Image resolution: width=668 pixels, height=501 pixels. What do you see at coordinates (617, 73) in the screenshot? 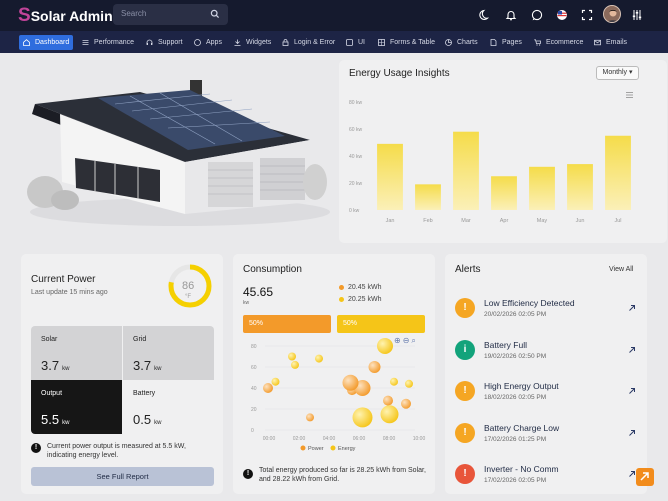
I see `period-dropdown: Monthly ▾` at bounding box center [617, 73].